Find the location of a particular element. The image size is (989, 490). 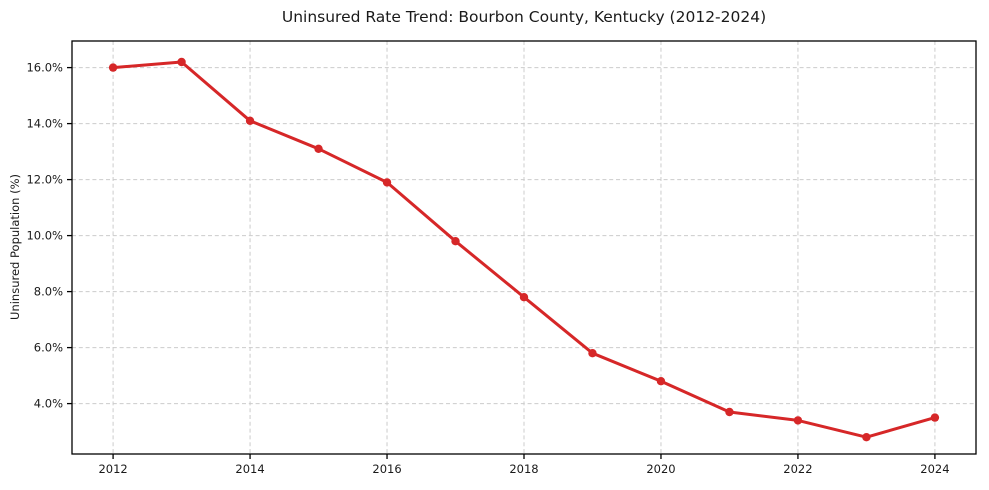

y-axis-label: Uninsured Population (%) is located at coordinates (15, 247).